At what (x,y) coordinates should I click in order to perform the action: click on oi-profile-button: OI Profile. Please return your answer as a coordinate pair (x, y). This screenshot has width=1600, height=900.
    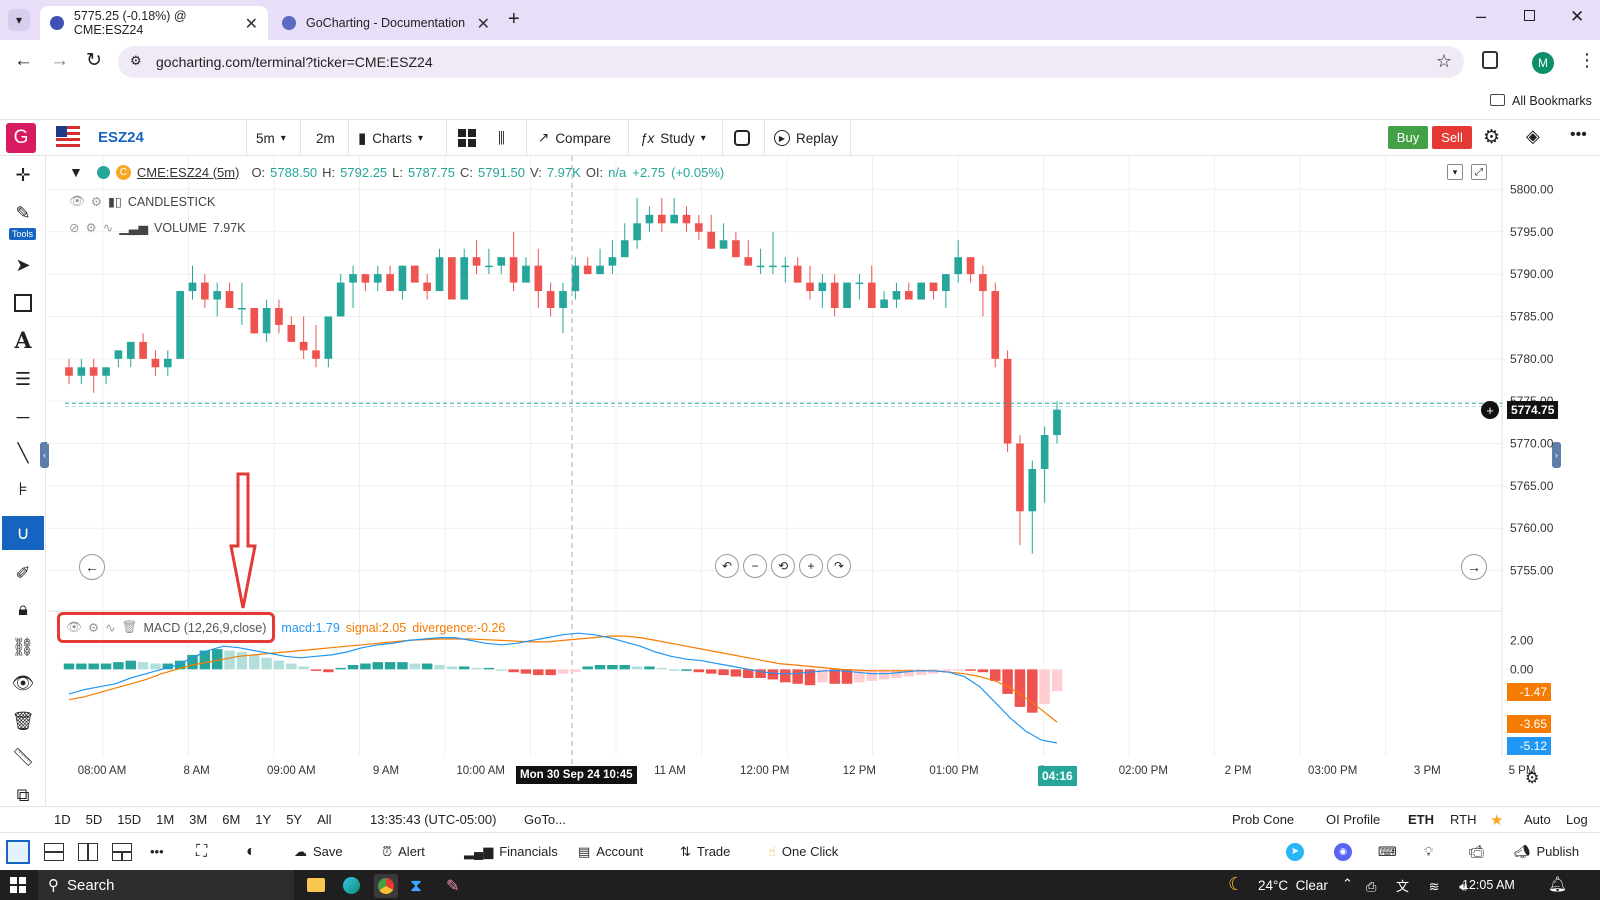
    Looking at the image, I should click on (1353, 819).